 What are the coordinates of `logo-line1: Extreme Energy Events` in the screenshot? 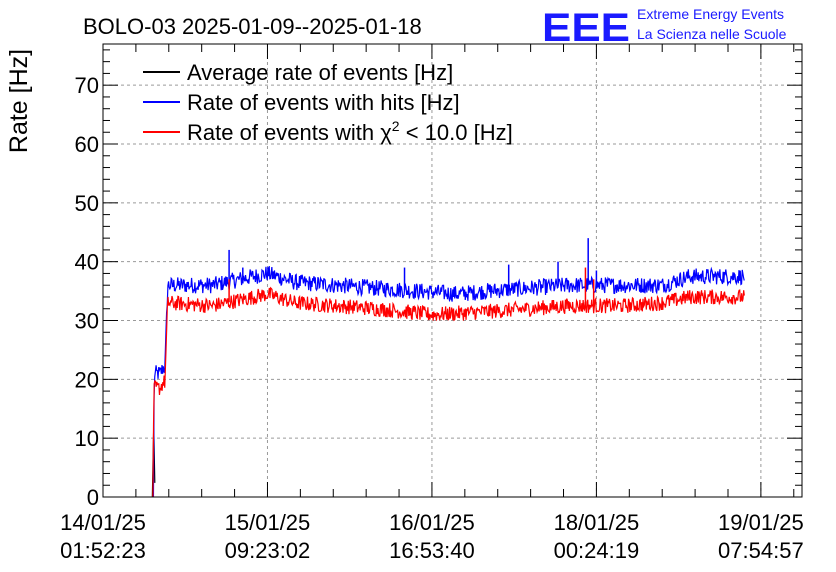 It's located at (710, 14).